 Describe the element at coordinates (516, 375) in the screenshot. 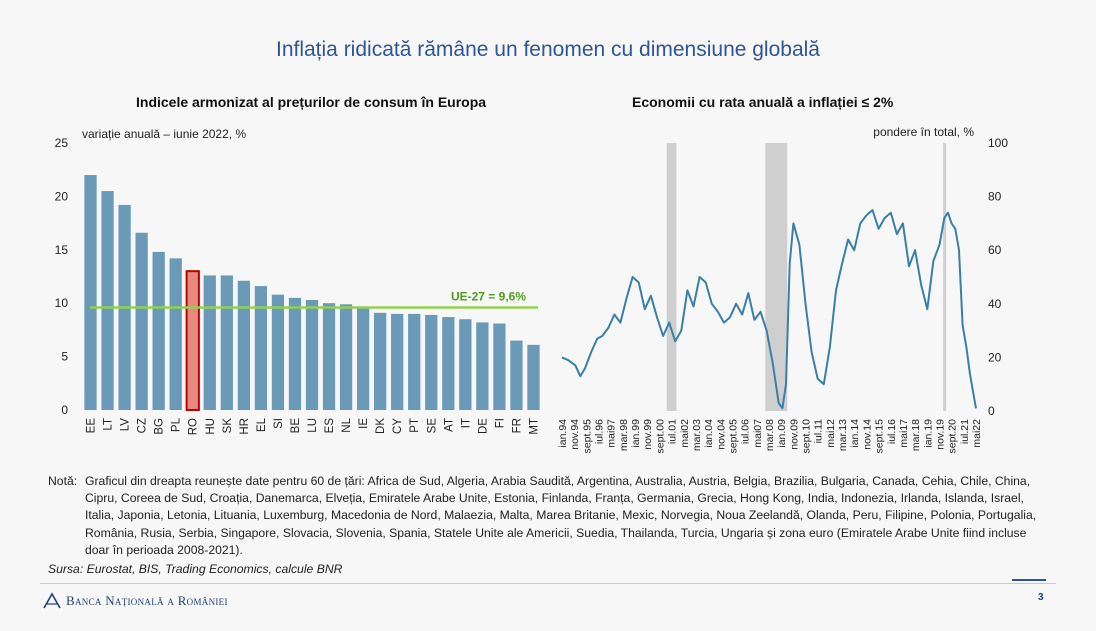

I see `bar-fr` at that location.